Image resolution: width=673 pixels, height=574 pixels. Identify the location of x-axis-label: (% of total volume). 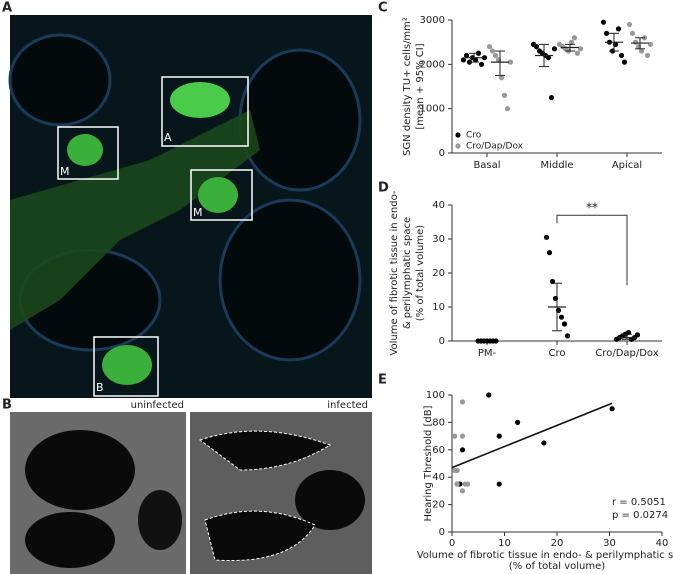
(557, 566).